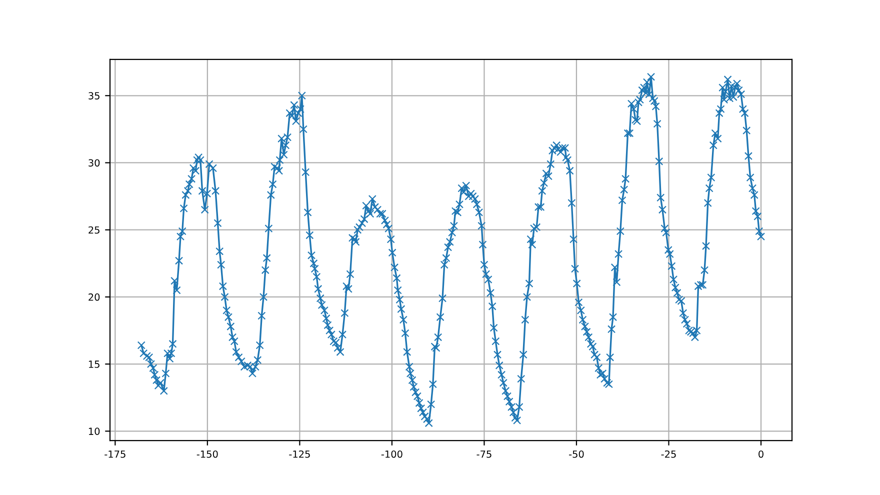 This screenshot has width=880, height=495. What do you see at coordinates (484, 454) in the screenshot?
I see `x-tick-label: -75` at bounding box center [484, 454].